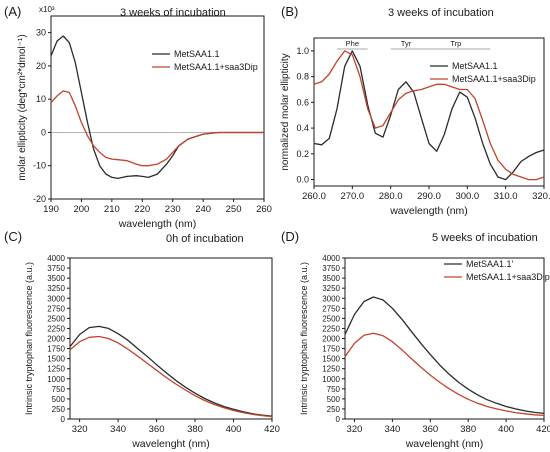 The height and width of the screenshot is (452, 550). Describe the element at coordinates (41, 66) in the screenshot. I see `y-tick-label: 20` at that location.